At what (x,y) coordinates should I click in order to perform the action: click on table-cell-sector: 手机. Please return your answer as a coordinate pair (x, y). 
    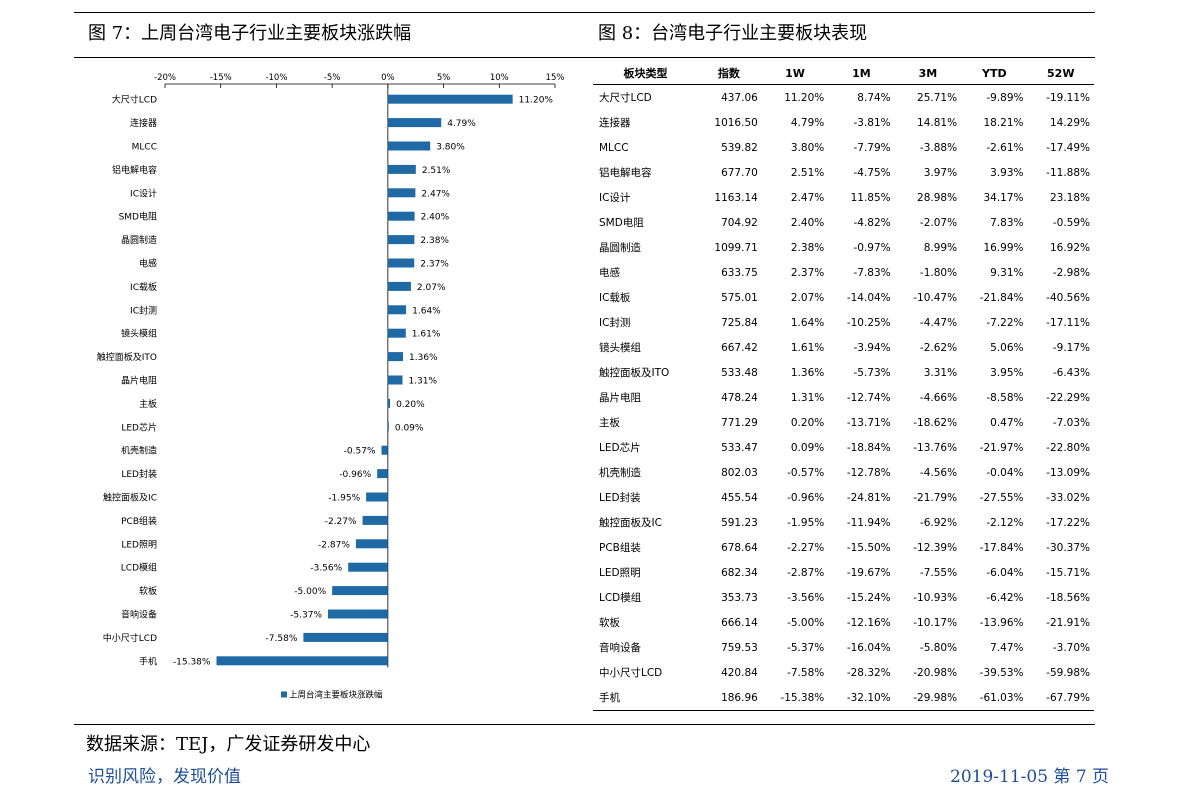
    Looking at the image, I should click on (644, 698).